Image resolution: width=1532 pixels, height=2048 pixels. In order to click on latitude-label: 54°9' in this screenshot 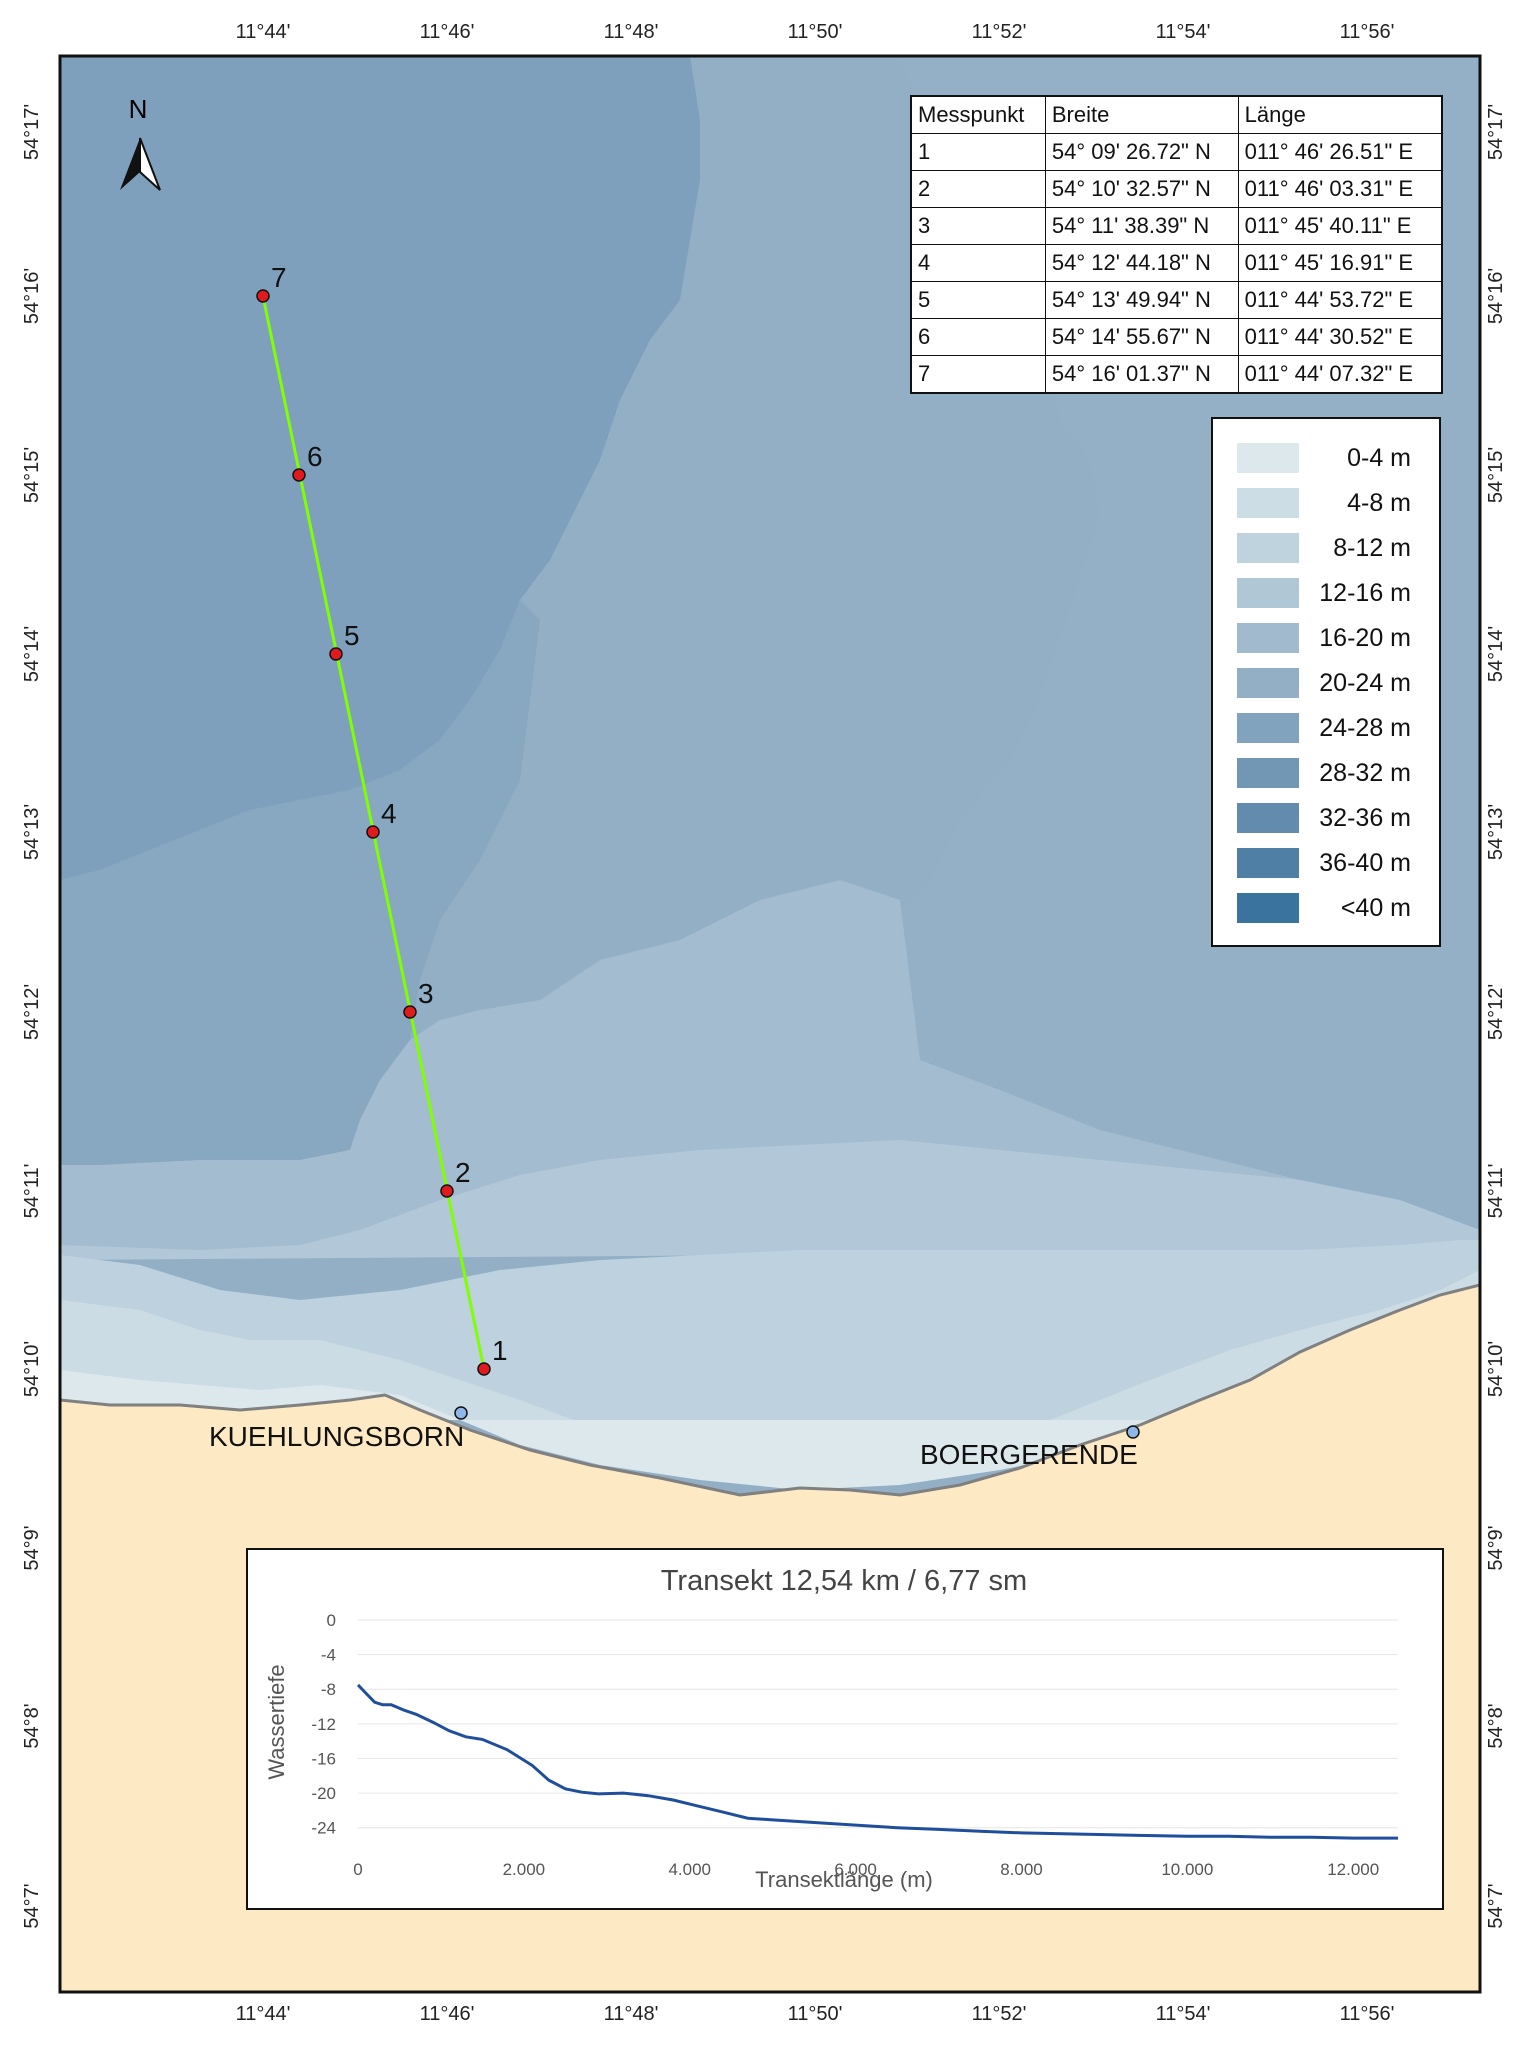, I will do `click(32, 1547)`.